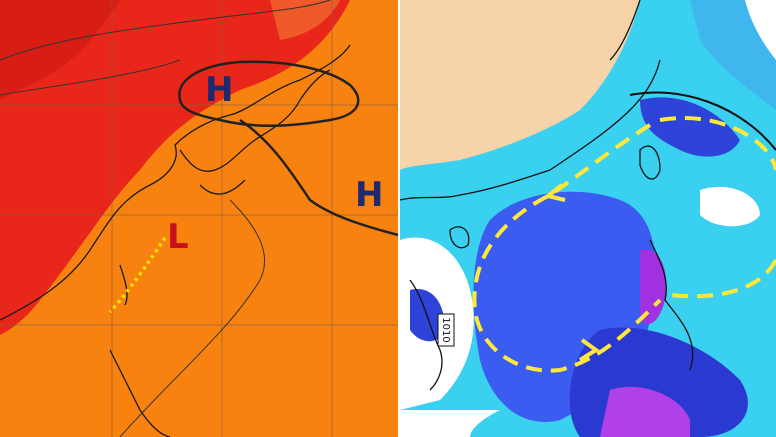 This screenshot has height=437, width=776. I want to click on land, so click(520, 85).